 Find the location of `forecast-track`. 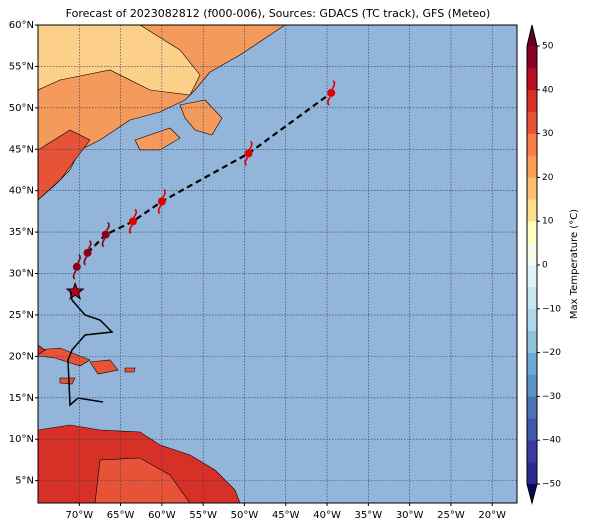

forecast-track is located at coordinates (209, 173).